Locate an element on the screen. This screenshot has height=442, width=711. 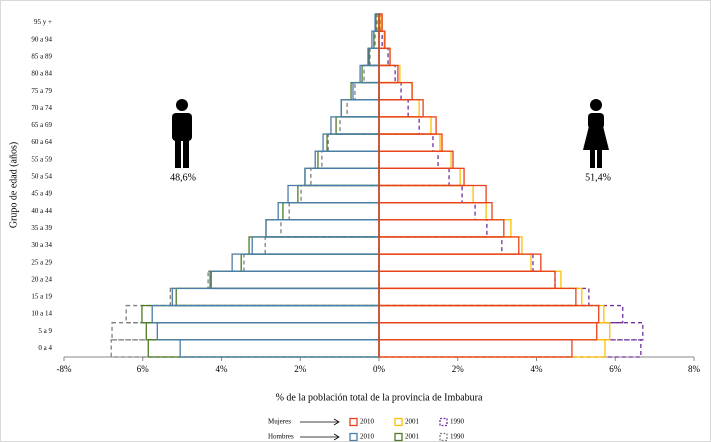
y-tick-label: 70 a 74 is located at coordinates (41, 108).